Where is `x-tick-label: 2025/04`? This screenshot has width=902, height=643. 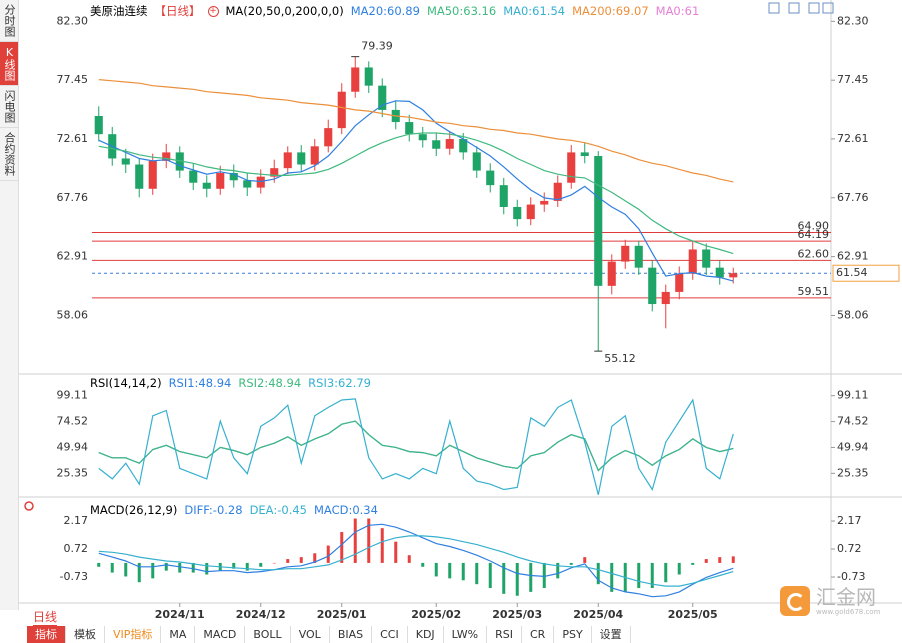
x-tick-label: 2025/04 is located at coordinates (598, 614).